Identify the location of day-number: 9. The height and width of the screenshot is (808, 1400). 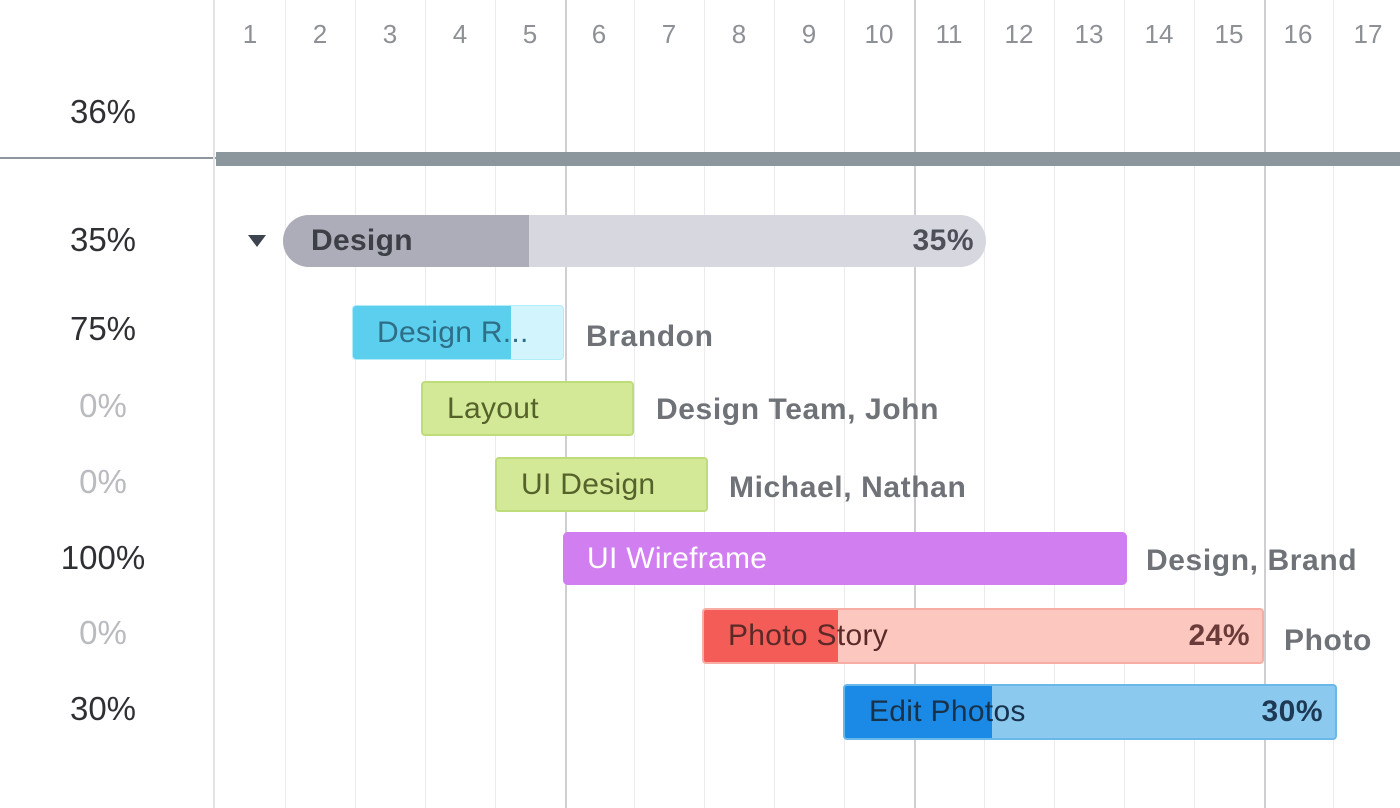
(809, 34).